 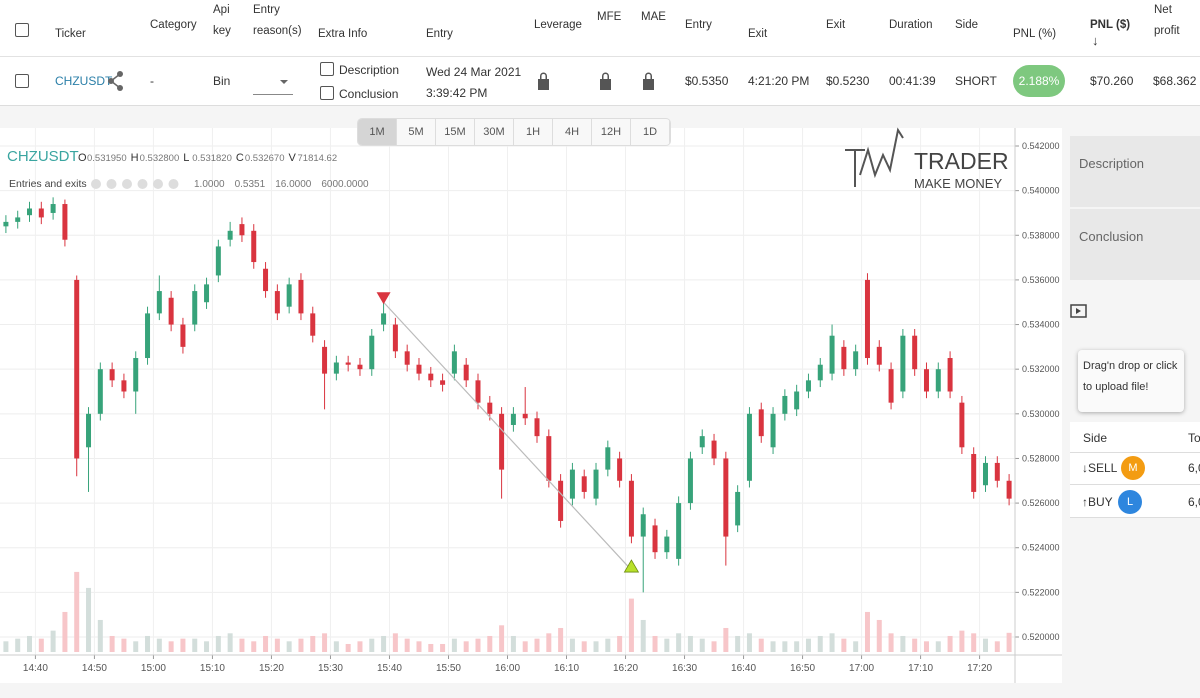 I want to click on order-side: ↑BUY, so click(x=1097, y=502).